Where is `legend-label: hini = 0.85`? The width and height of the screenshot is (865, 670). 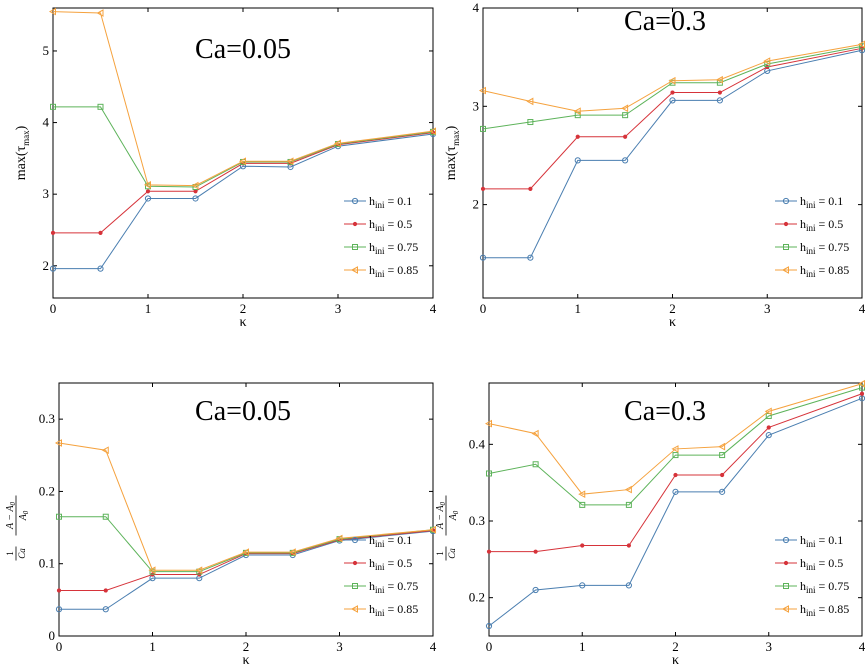
legend-label: hini = 0.85 is located at coordinates (393, 271).